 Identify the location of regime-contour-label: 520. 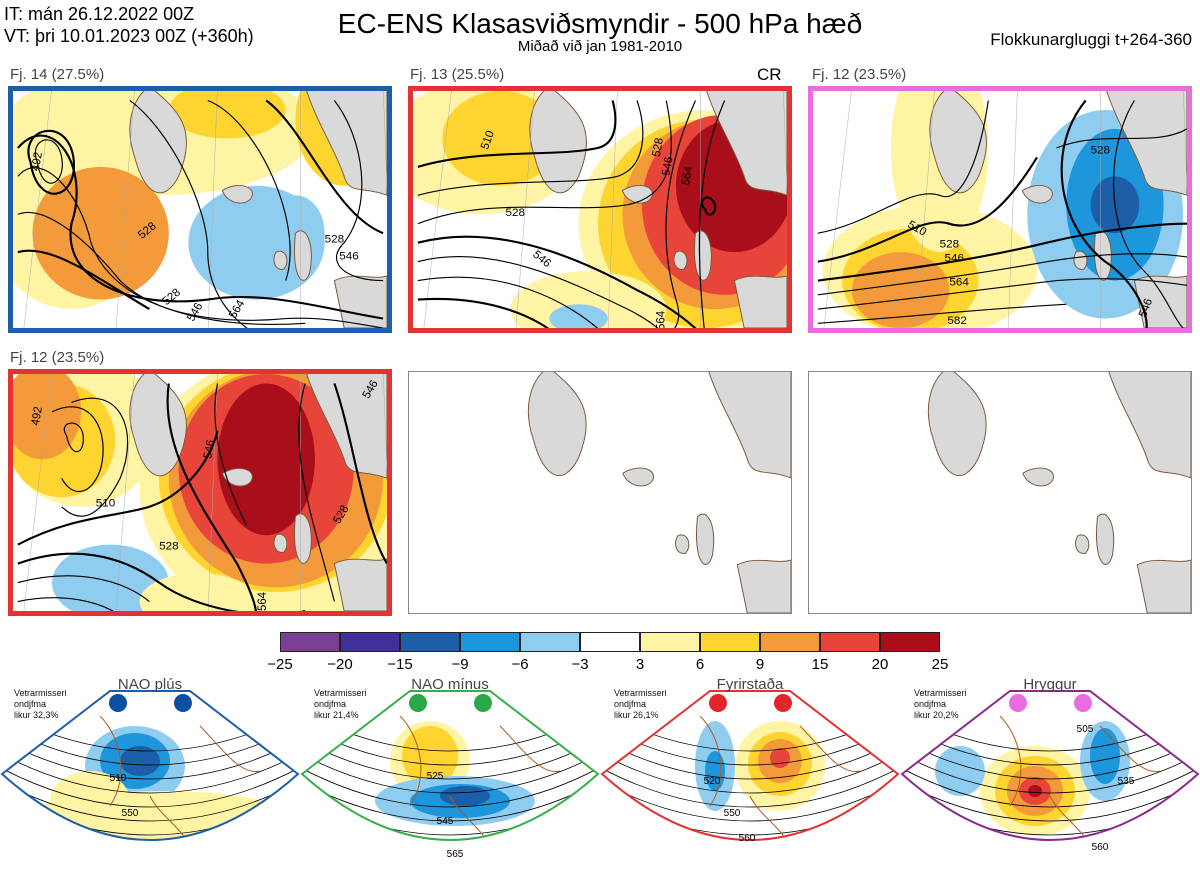
(712, 781).